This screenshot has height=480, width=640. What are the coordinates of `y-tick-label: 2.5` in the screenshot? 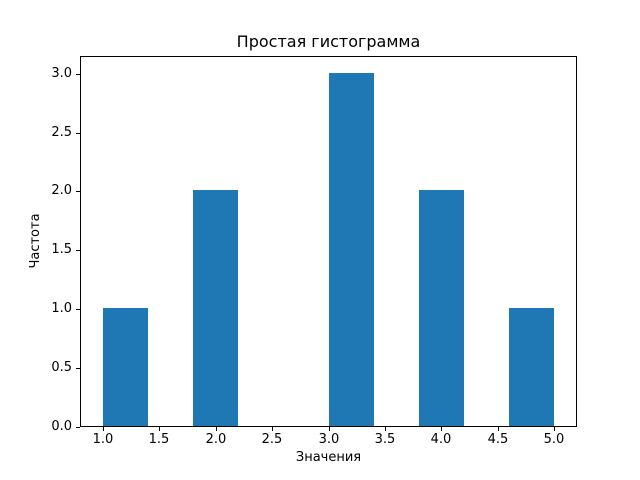 It's located at (61, 132).